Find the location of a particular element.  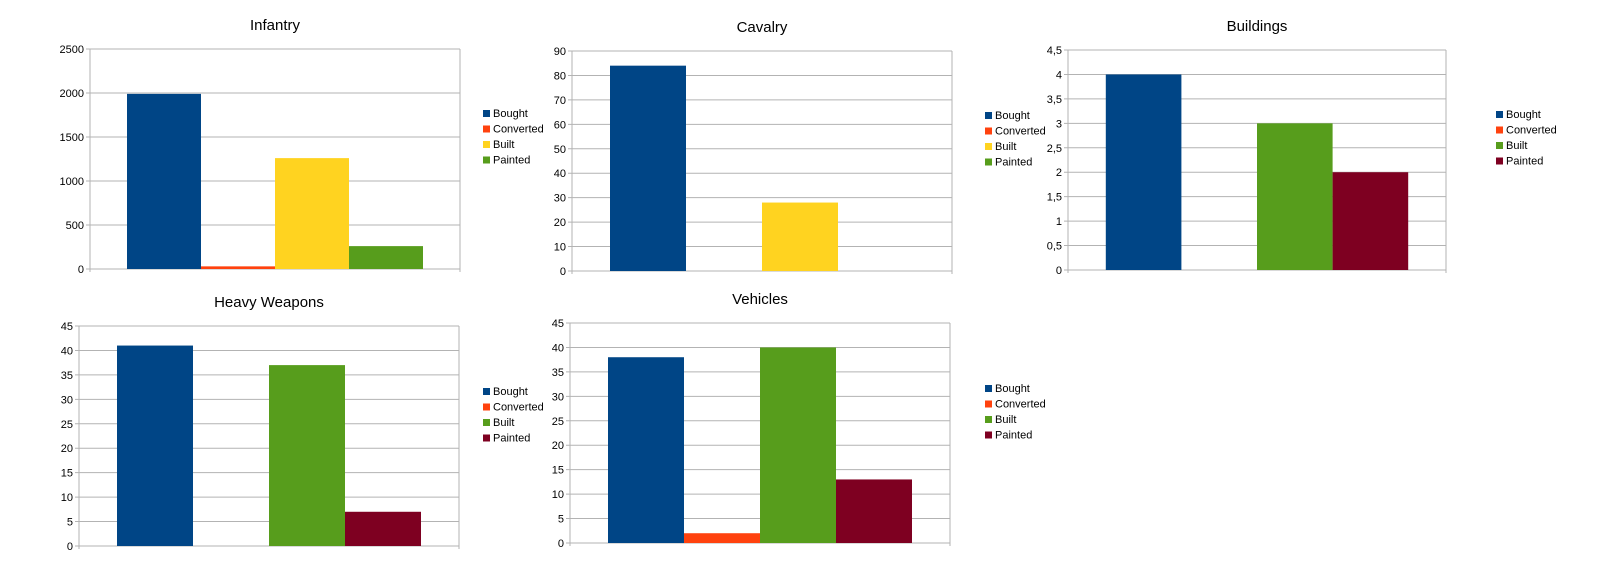

y-tick-label: 4,5 is located at coordinates (1054, 51).